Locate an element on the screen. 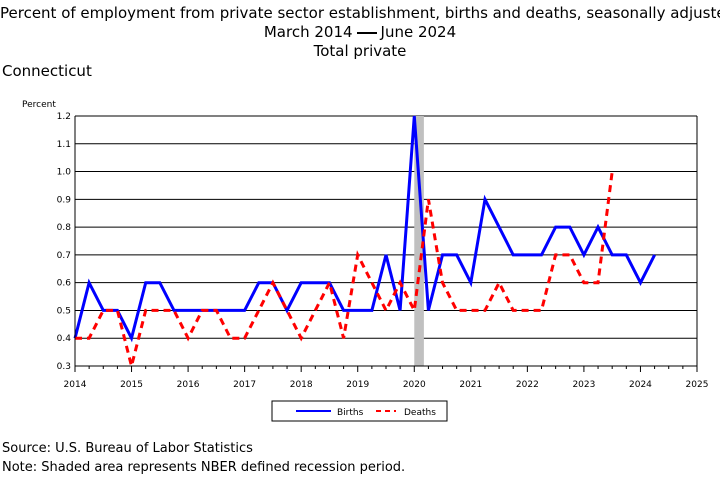 The height and width of the screenshot is (480, 720). region-label: Connecticut is located at coordinates (47, 71).